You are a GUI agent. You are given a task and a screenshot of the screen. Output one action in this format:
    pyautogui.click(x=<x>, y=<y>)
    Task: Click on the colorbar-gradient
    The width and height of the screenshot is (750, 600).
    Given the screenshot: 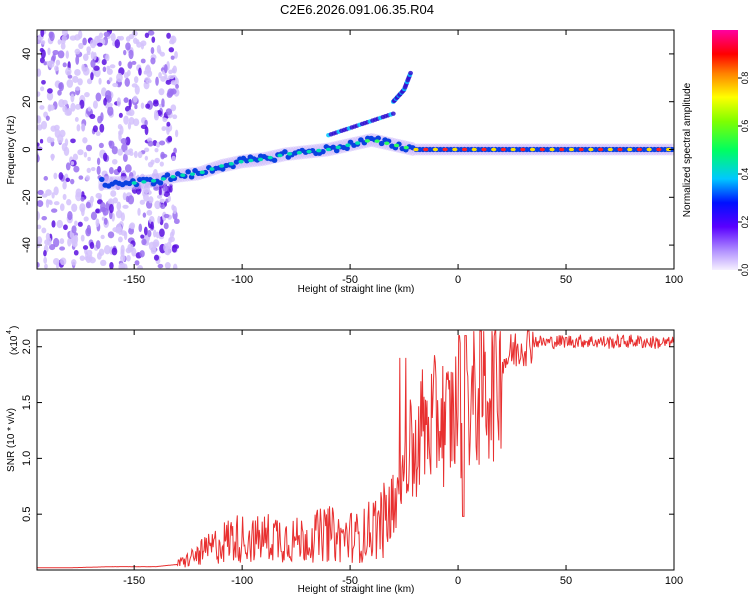 What is the action you would take?
    pyautogui.click(x=725, y=150)
    